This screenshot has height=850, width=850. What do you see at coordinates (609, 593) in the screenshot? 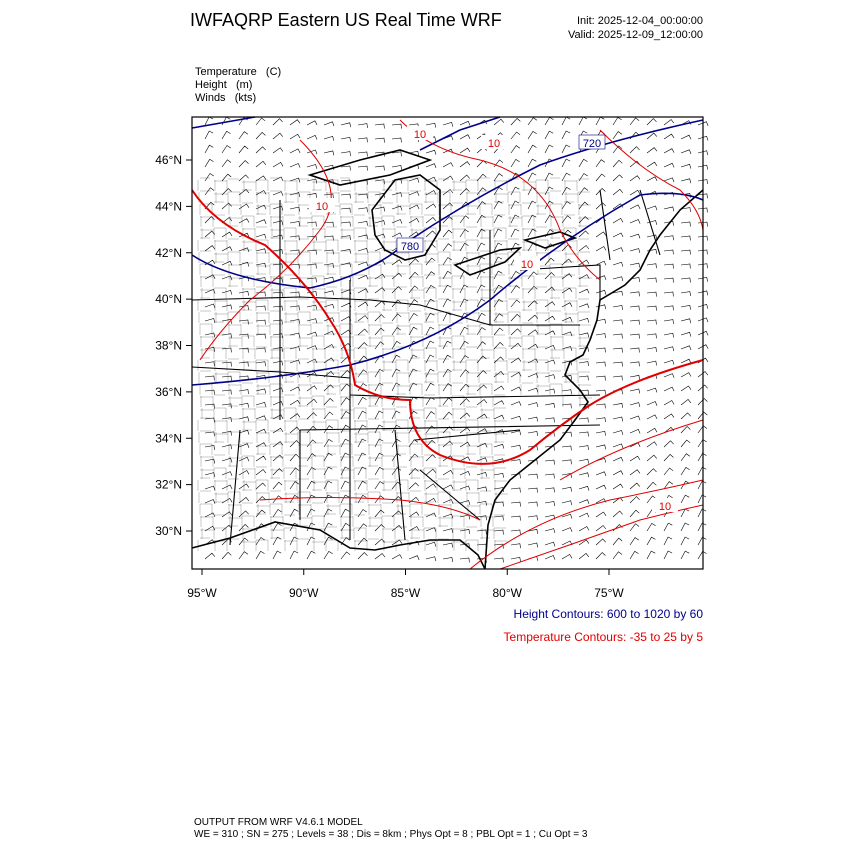
I see `lon-tick-label: 75°W` at bounding box center [609, 593].